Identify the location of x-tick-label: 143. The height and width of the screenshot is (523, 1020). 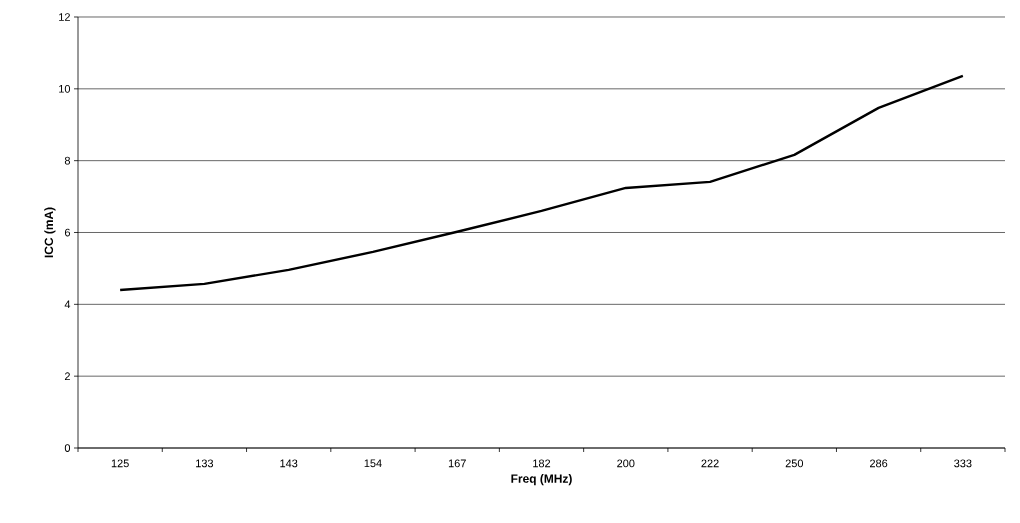
(289, 463).